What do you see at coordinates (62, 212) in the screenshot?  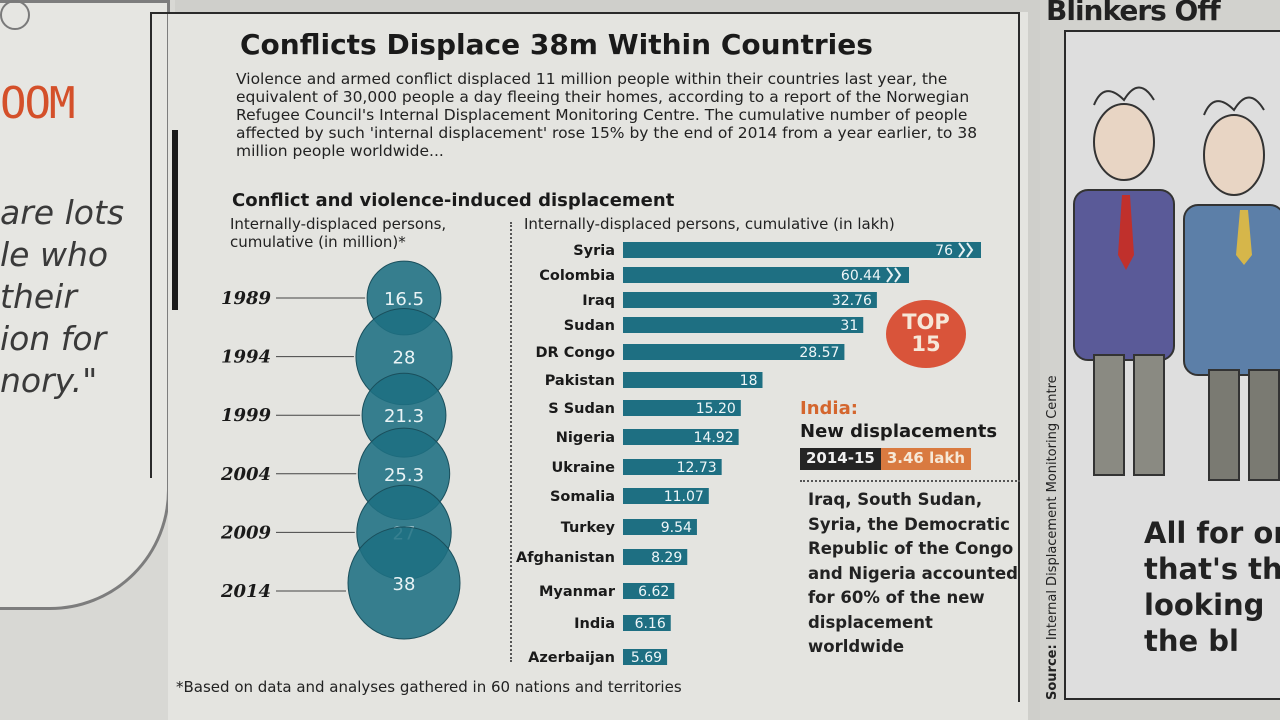 I see `quote-line: are lots` at bounding box center [62, 212].